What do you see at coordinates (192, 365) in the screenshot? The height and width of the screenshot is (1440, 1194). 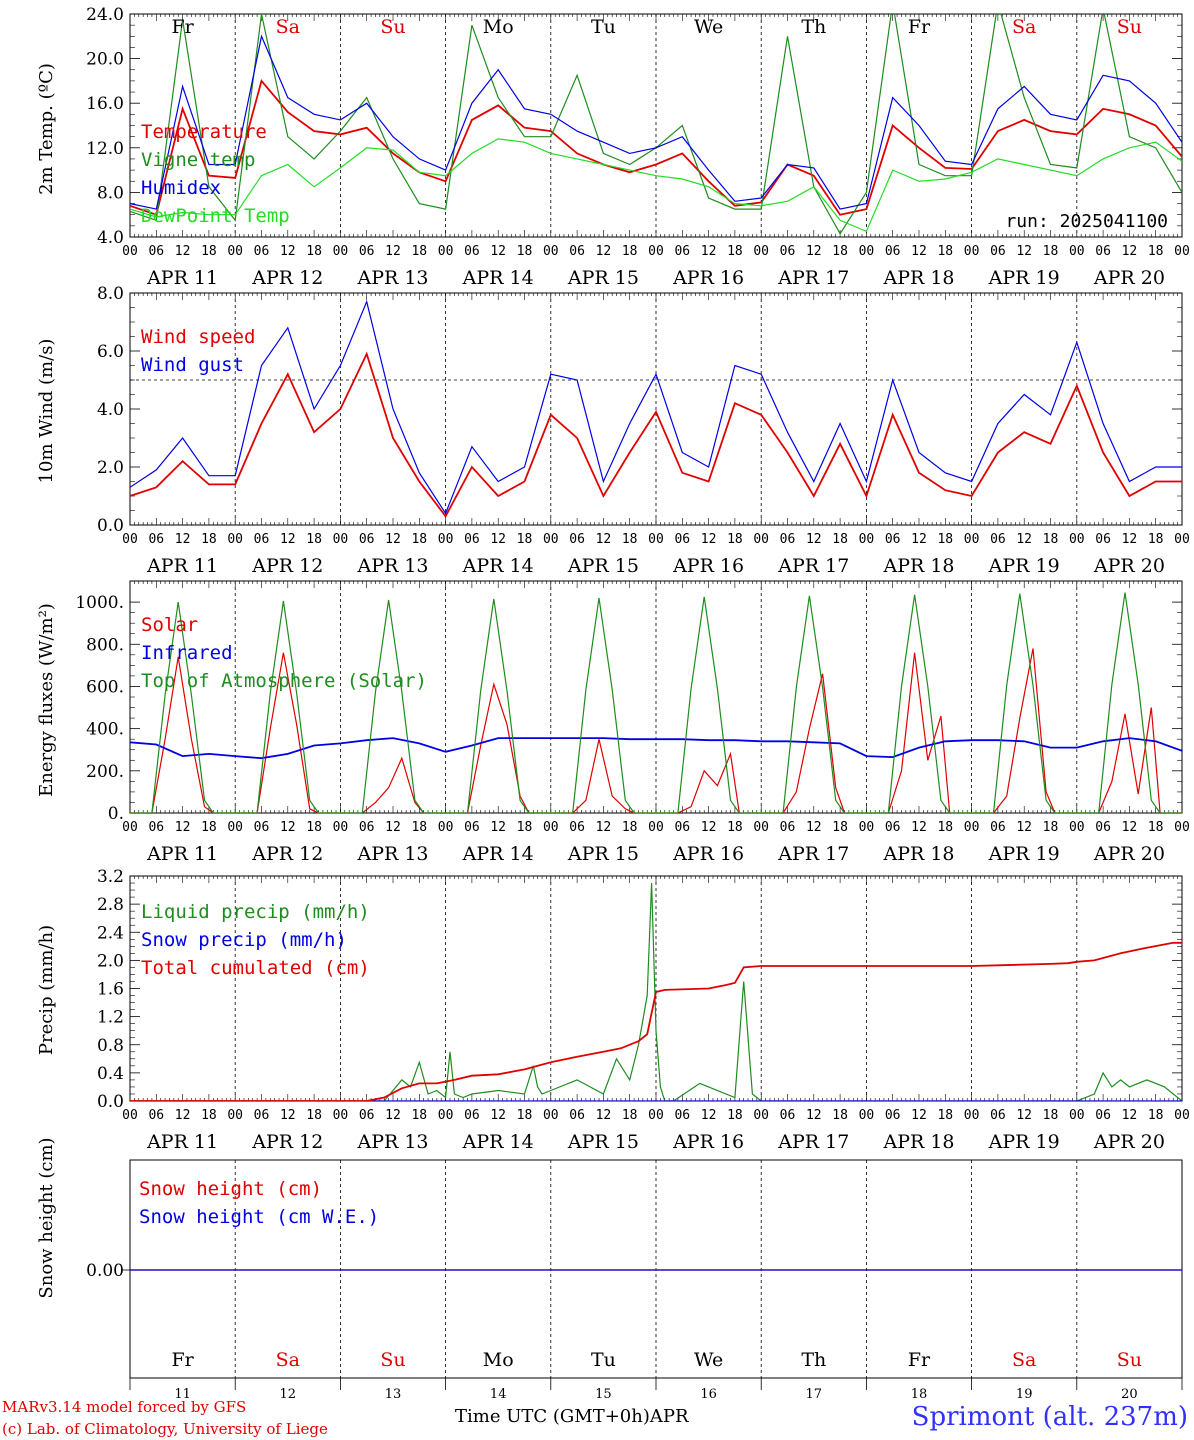 I see `legend-entry: Wind gust` at bounding box center [192, 365].